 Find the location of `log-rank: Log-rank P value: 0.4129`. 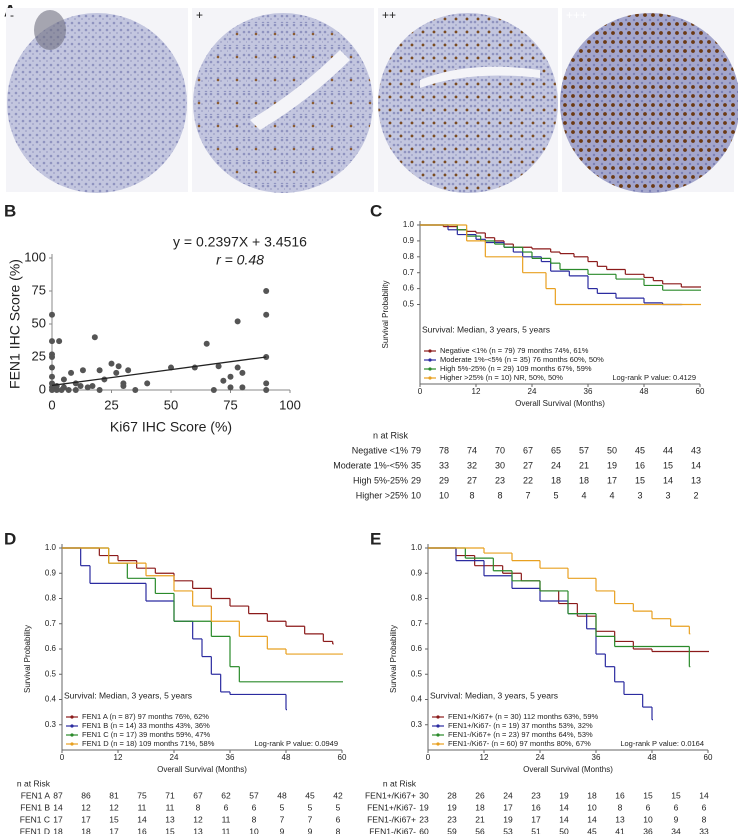

log-rank: Log-rank P value: 0.4129 is located at coordinates (654, 377).